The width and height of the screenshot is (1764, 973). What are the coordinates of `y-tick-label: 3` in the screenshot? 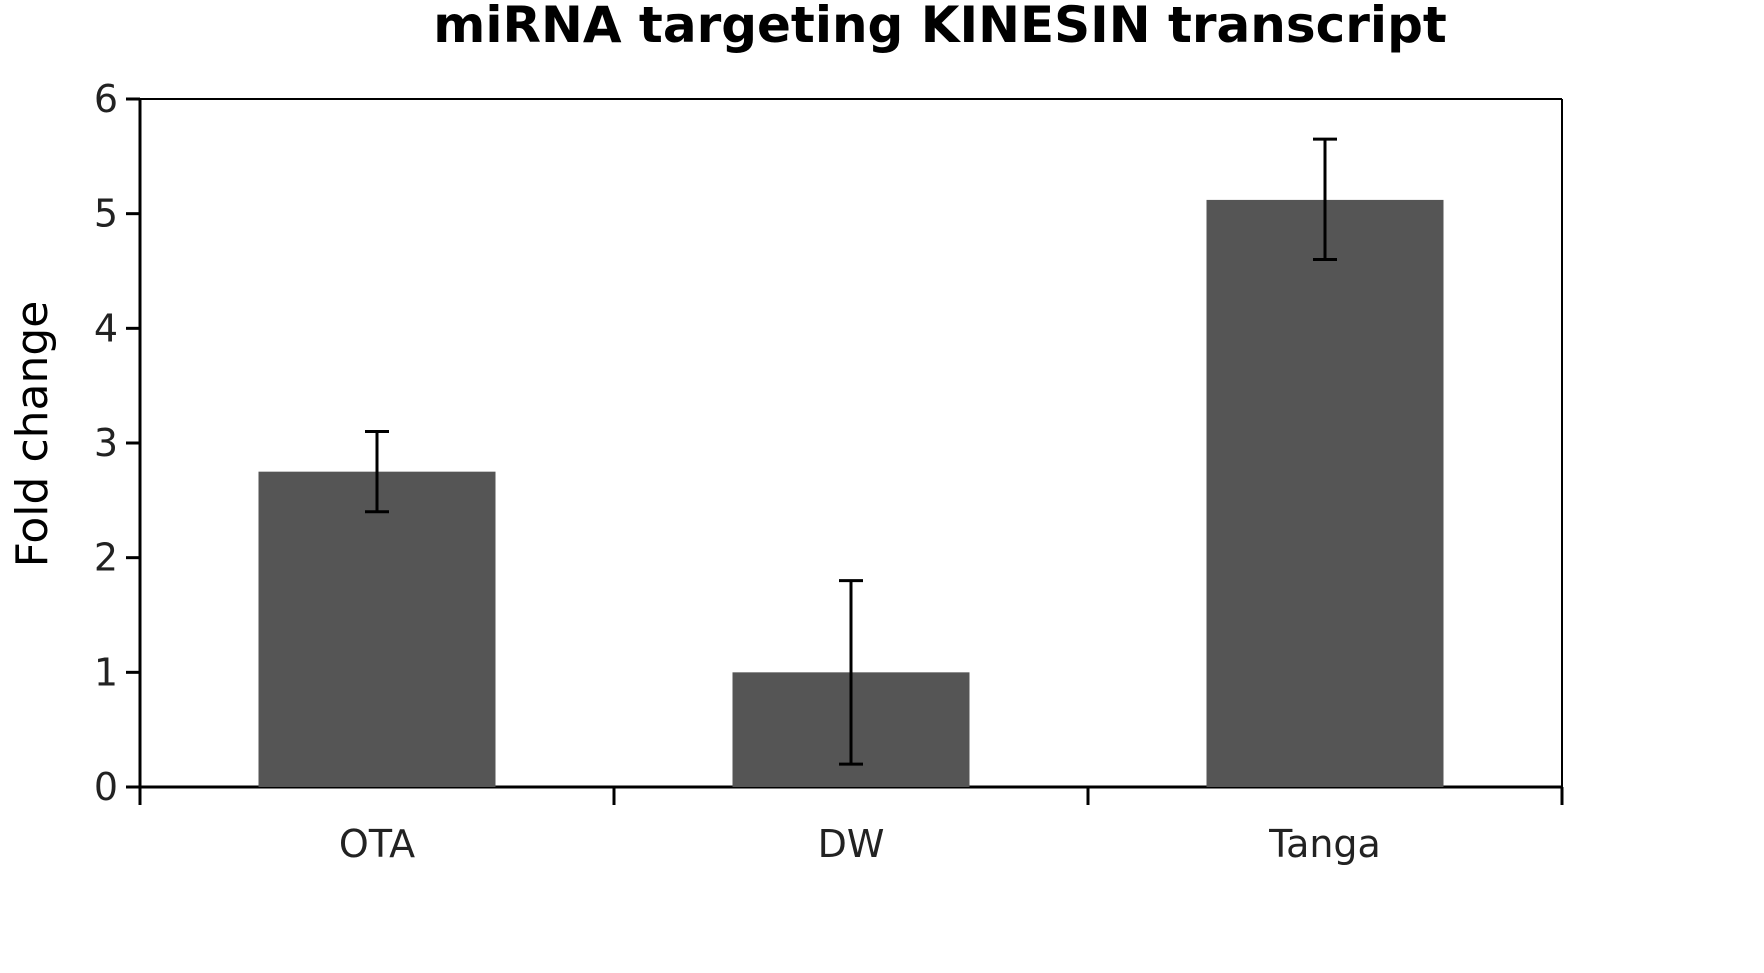 It's located at (106, 443).